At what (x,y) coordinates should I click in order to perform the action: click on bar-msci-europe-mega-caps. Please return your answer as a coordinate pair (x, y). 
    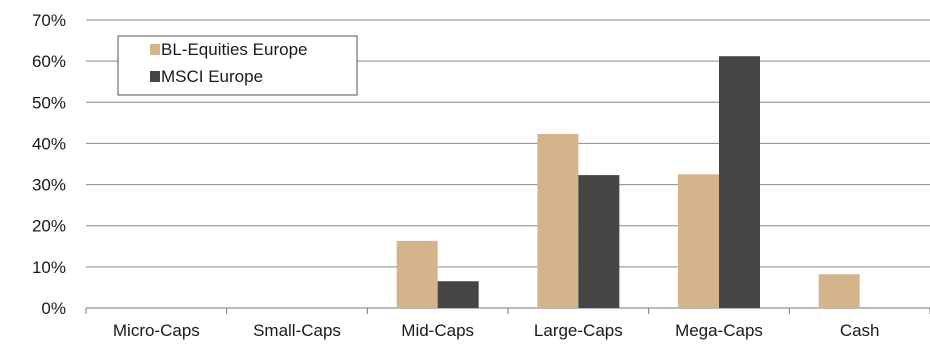
    Looking at the image, I should click on (739, 182).